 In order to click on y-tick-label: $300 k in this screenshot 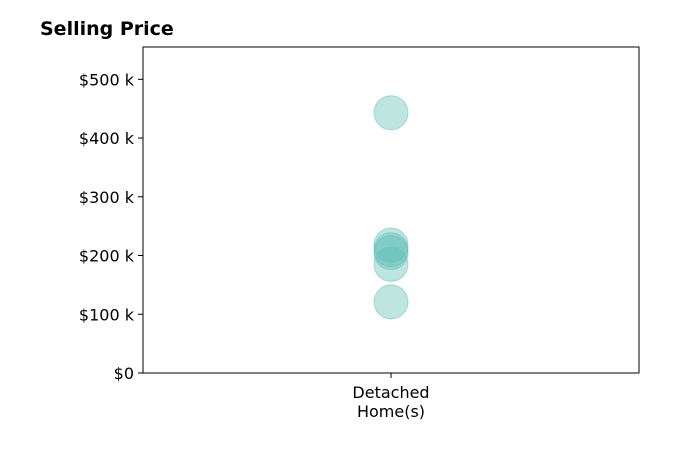, I will do `click(107, 197)`.